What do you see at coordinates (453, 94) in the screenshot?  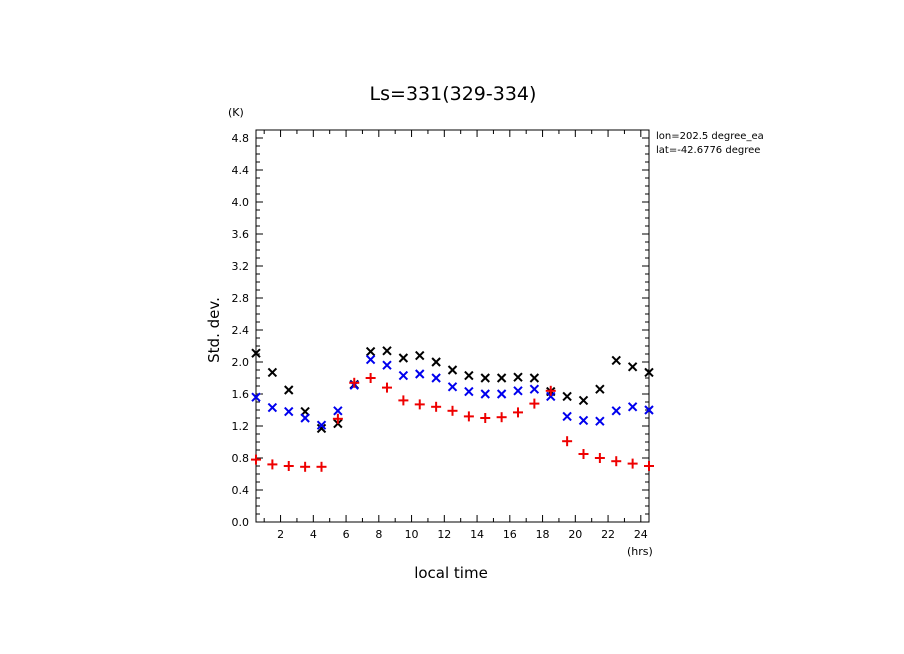 I see `chart-title: Ls=331(329-334)` at bounding box center [453, 94].